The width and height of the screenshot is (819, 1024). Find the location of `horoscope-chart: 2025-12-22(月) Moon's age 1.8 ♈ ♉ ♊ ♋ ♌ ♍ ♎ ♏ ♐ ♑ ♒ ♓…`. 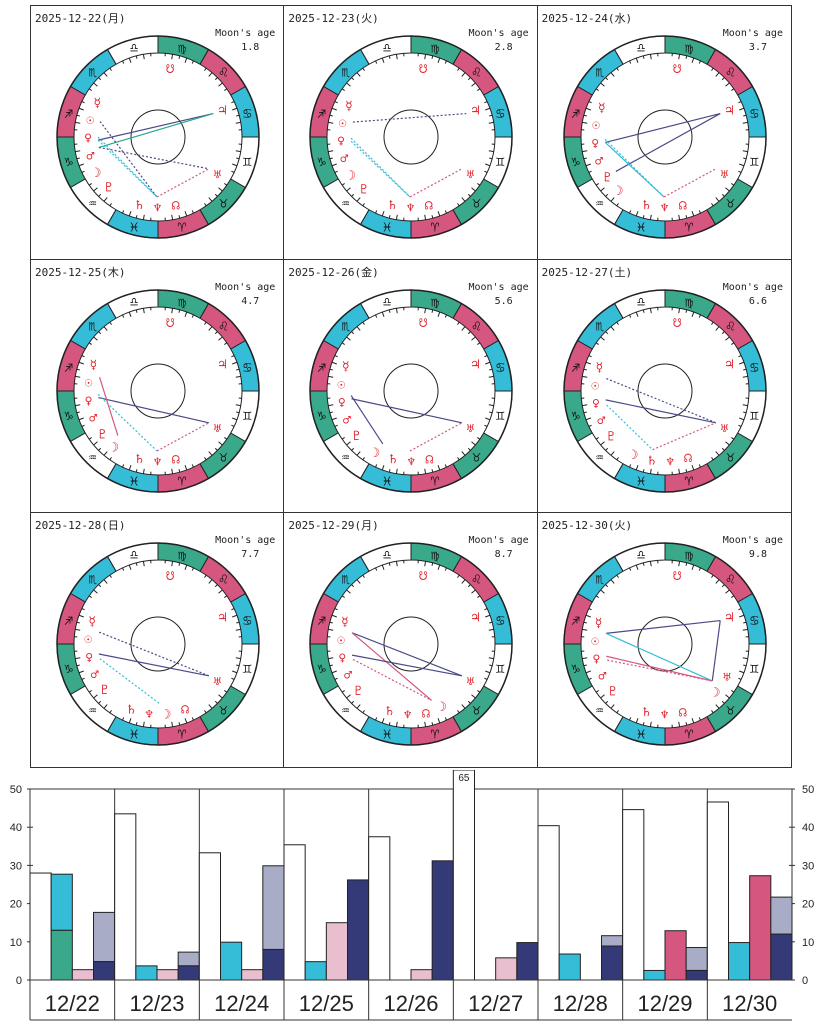

horoscope-chart: 2025-12-22(月) Moon's age 1.8 ♈ ♉ ♊ ♋ ♌ ♍ ♎ ♏ ♐ ♑ ♒ ♓… is located at coordinates (158, 133).